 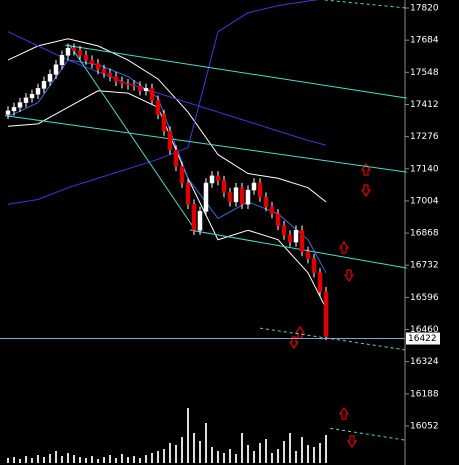 What do you see at coordinates (424, 73) in the screenshot?
I see `y-tick-label: 17548` at bounding box center [424, 73].